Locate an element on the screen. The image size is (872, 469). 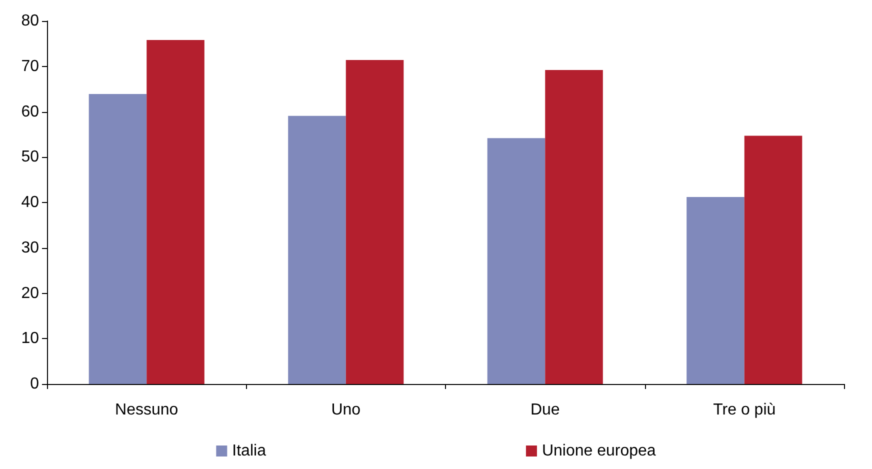
y-tick-label: 10 is located at coordinates (30, 339).